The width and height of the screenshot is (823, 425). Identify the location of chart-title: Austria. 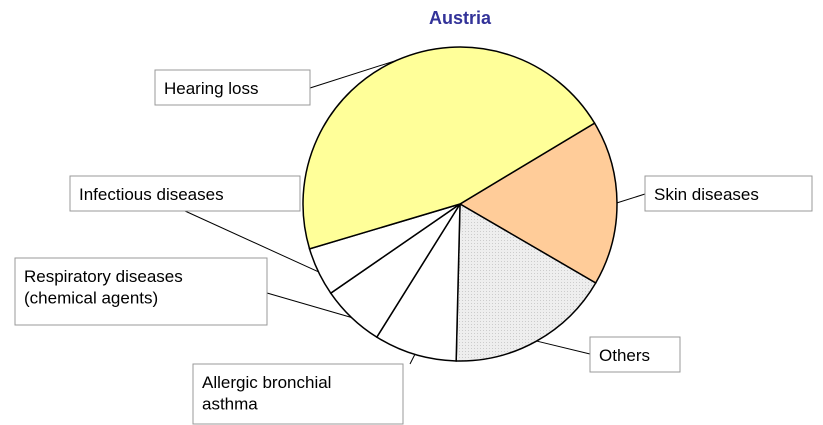
(460, 18).